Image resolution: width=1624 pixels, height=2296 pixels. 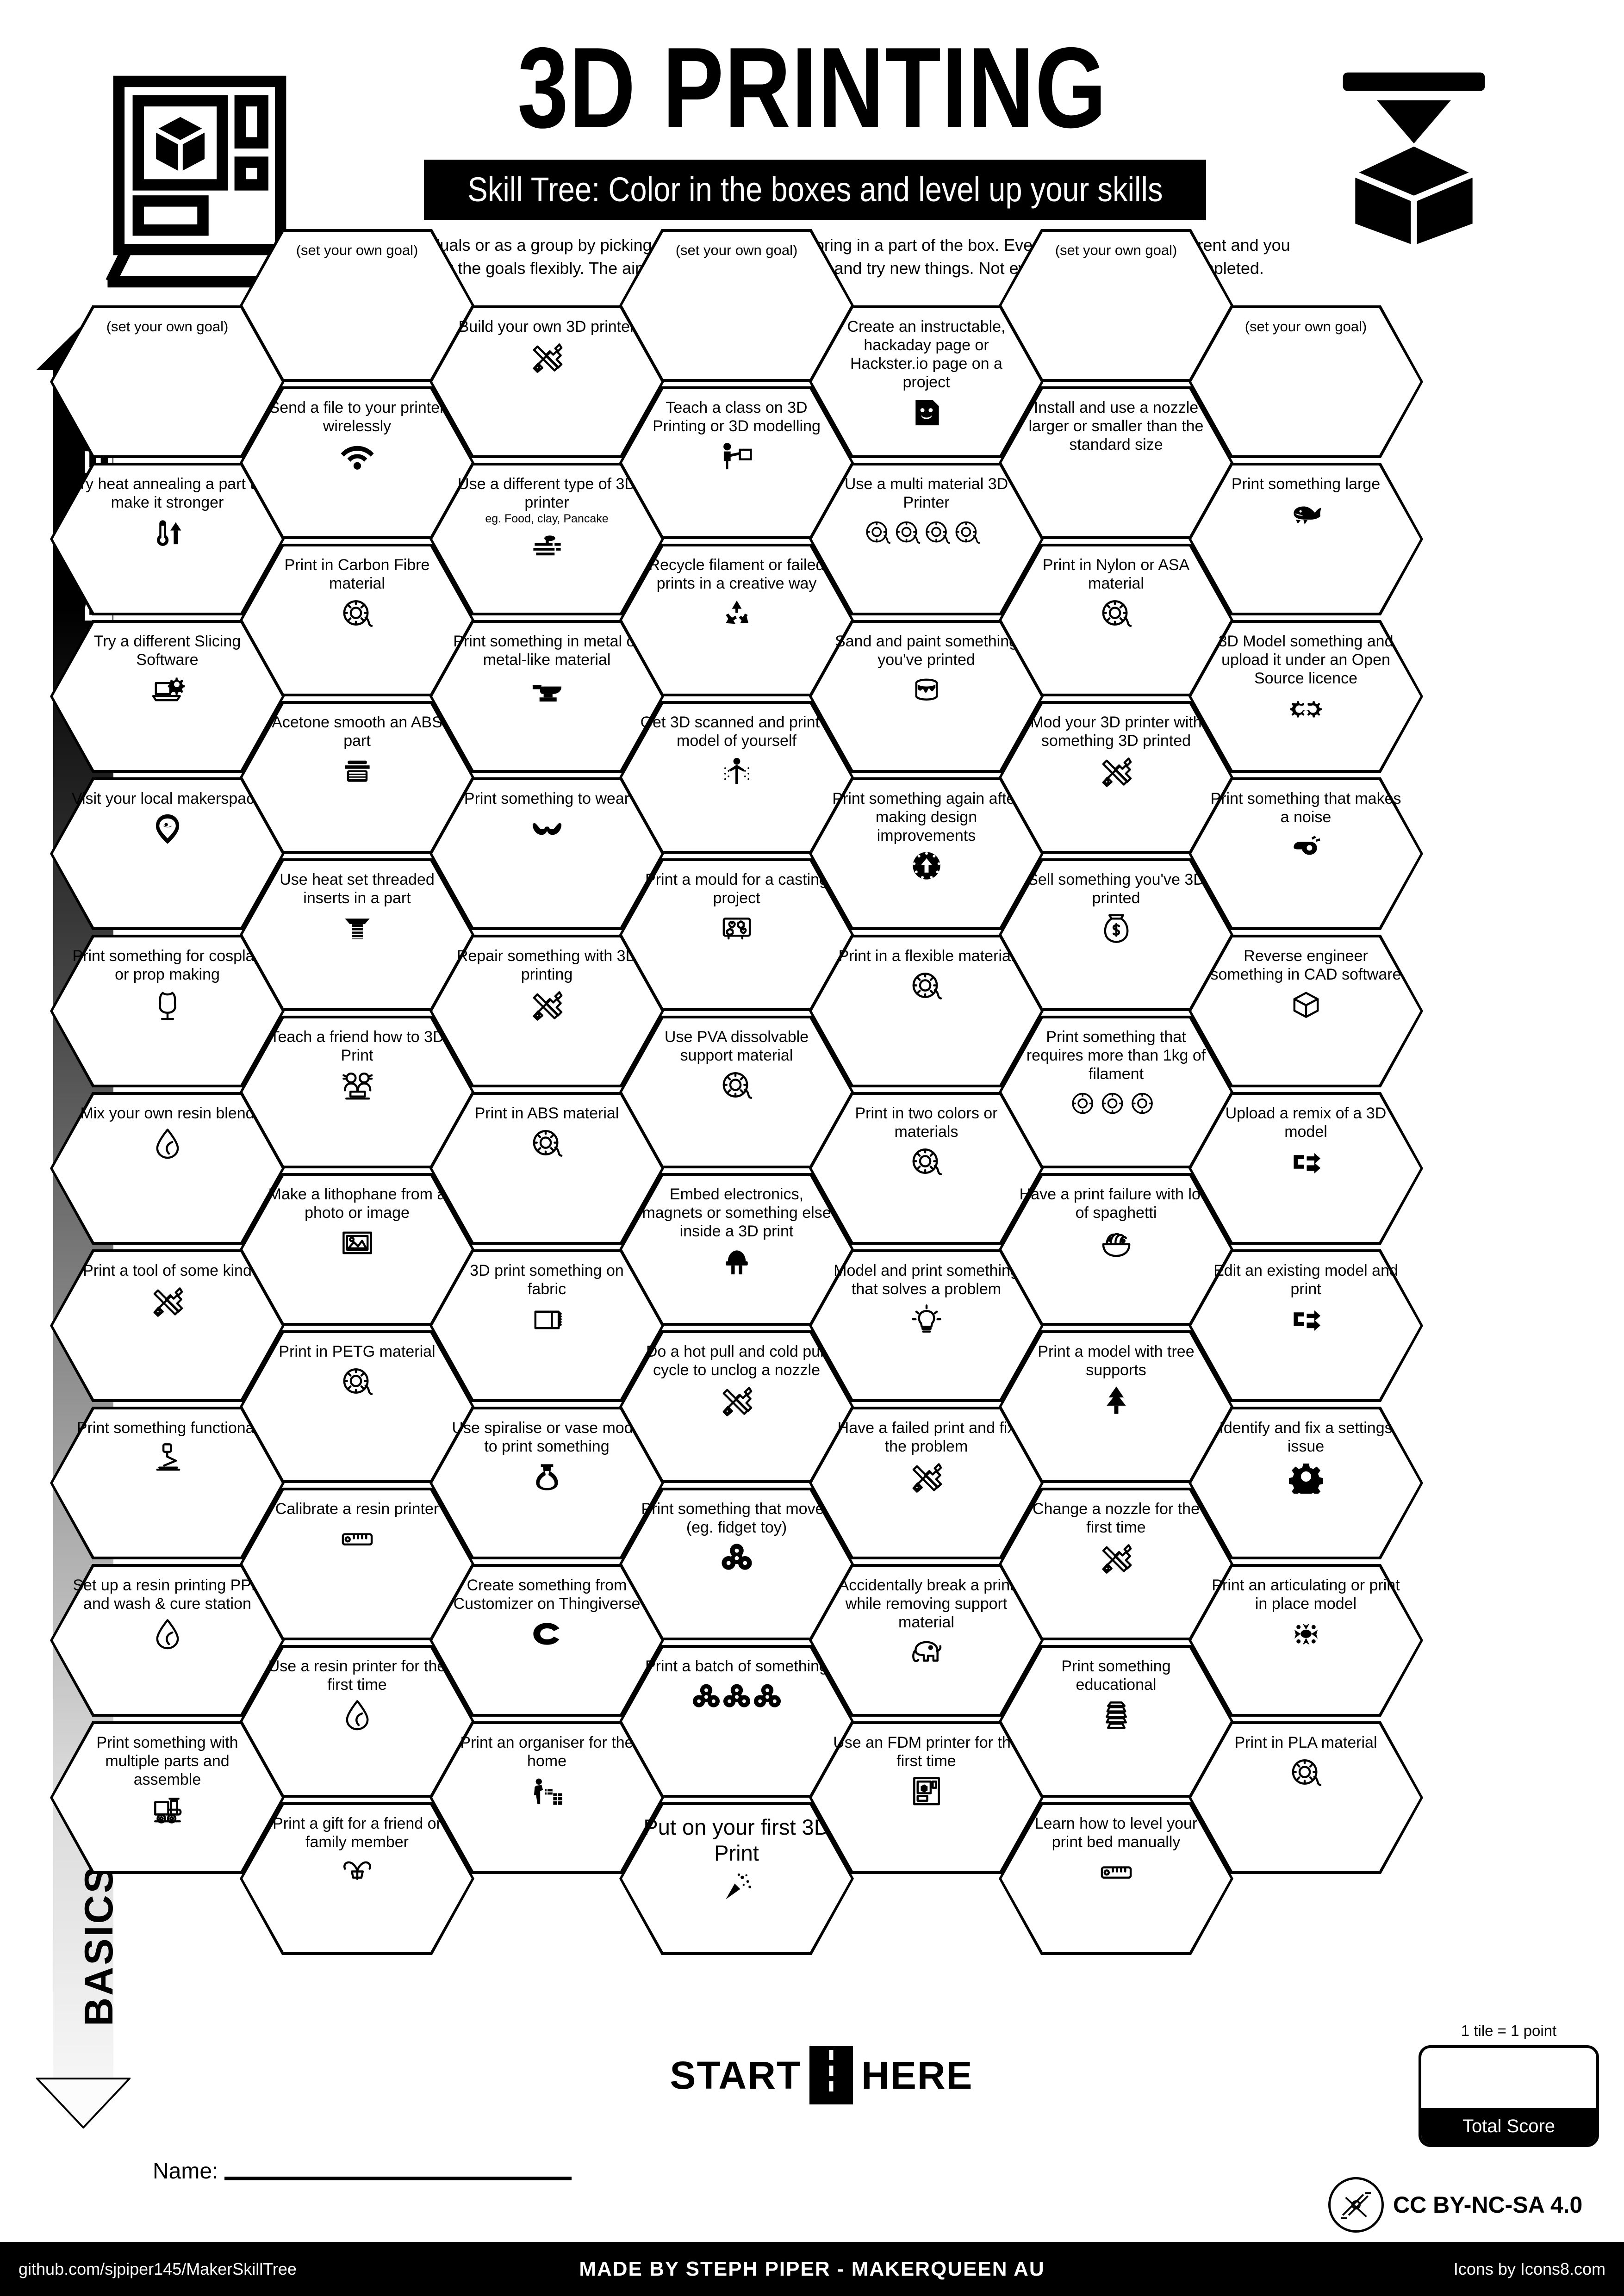 What do you see at coordinates (398, 2179) in the screenshot?
I see `name-input-line` at bounding box center [398, 2179].